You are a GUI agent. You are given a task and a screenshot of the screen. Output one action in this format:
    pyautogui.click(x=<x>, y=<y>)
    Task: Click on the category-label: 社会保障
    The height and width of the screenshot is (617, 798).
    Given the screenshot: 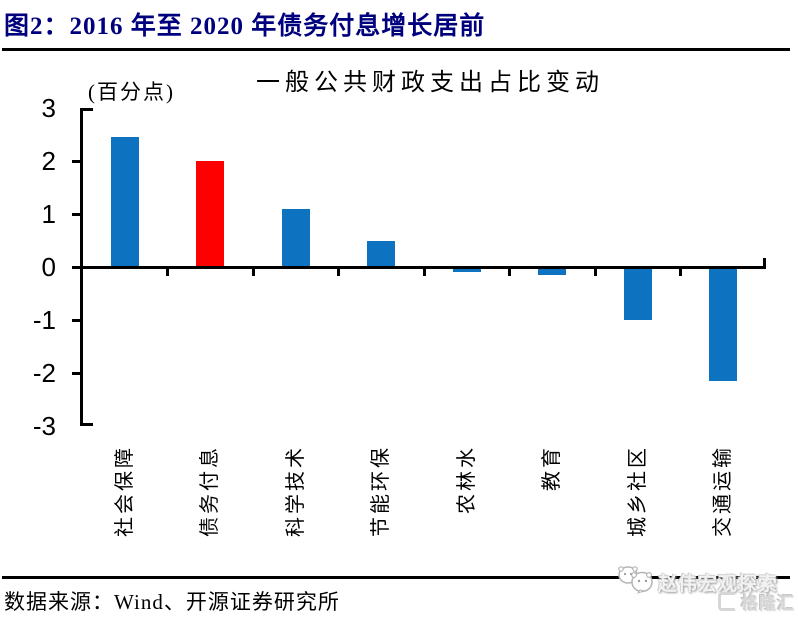 What is the action you would take?
    pyautogui.click(x=124, y=491)
    